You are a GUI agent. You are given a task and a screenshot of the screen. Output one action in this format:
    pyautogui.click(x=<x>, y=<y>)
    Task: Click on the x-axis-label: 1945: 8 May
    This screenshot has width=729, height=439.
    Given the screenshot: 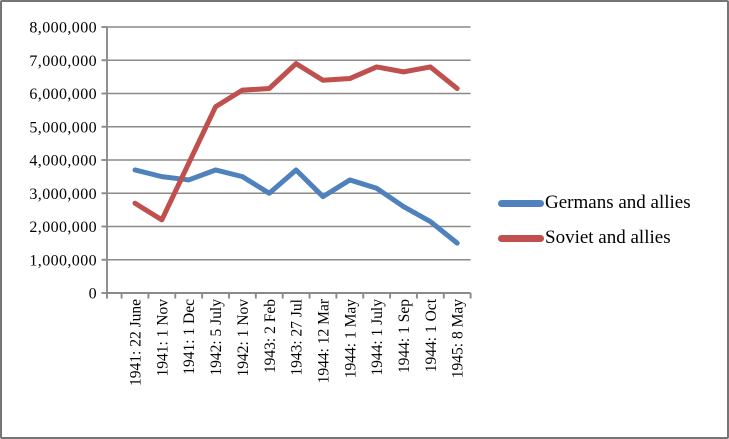 What is the action you would take?
    pyautogui.click(x=458, y=338)
    